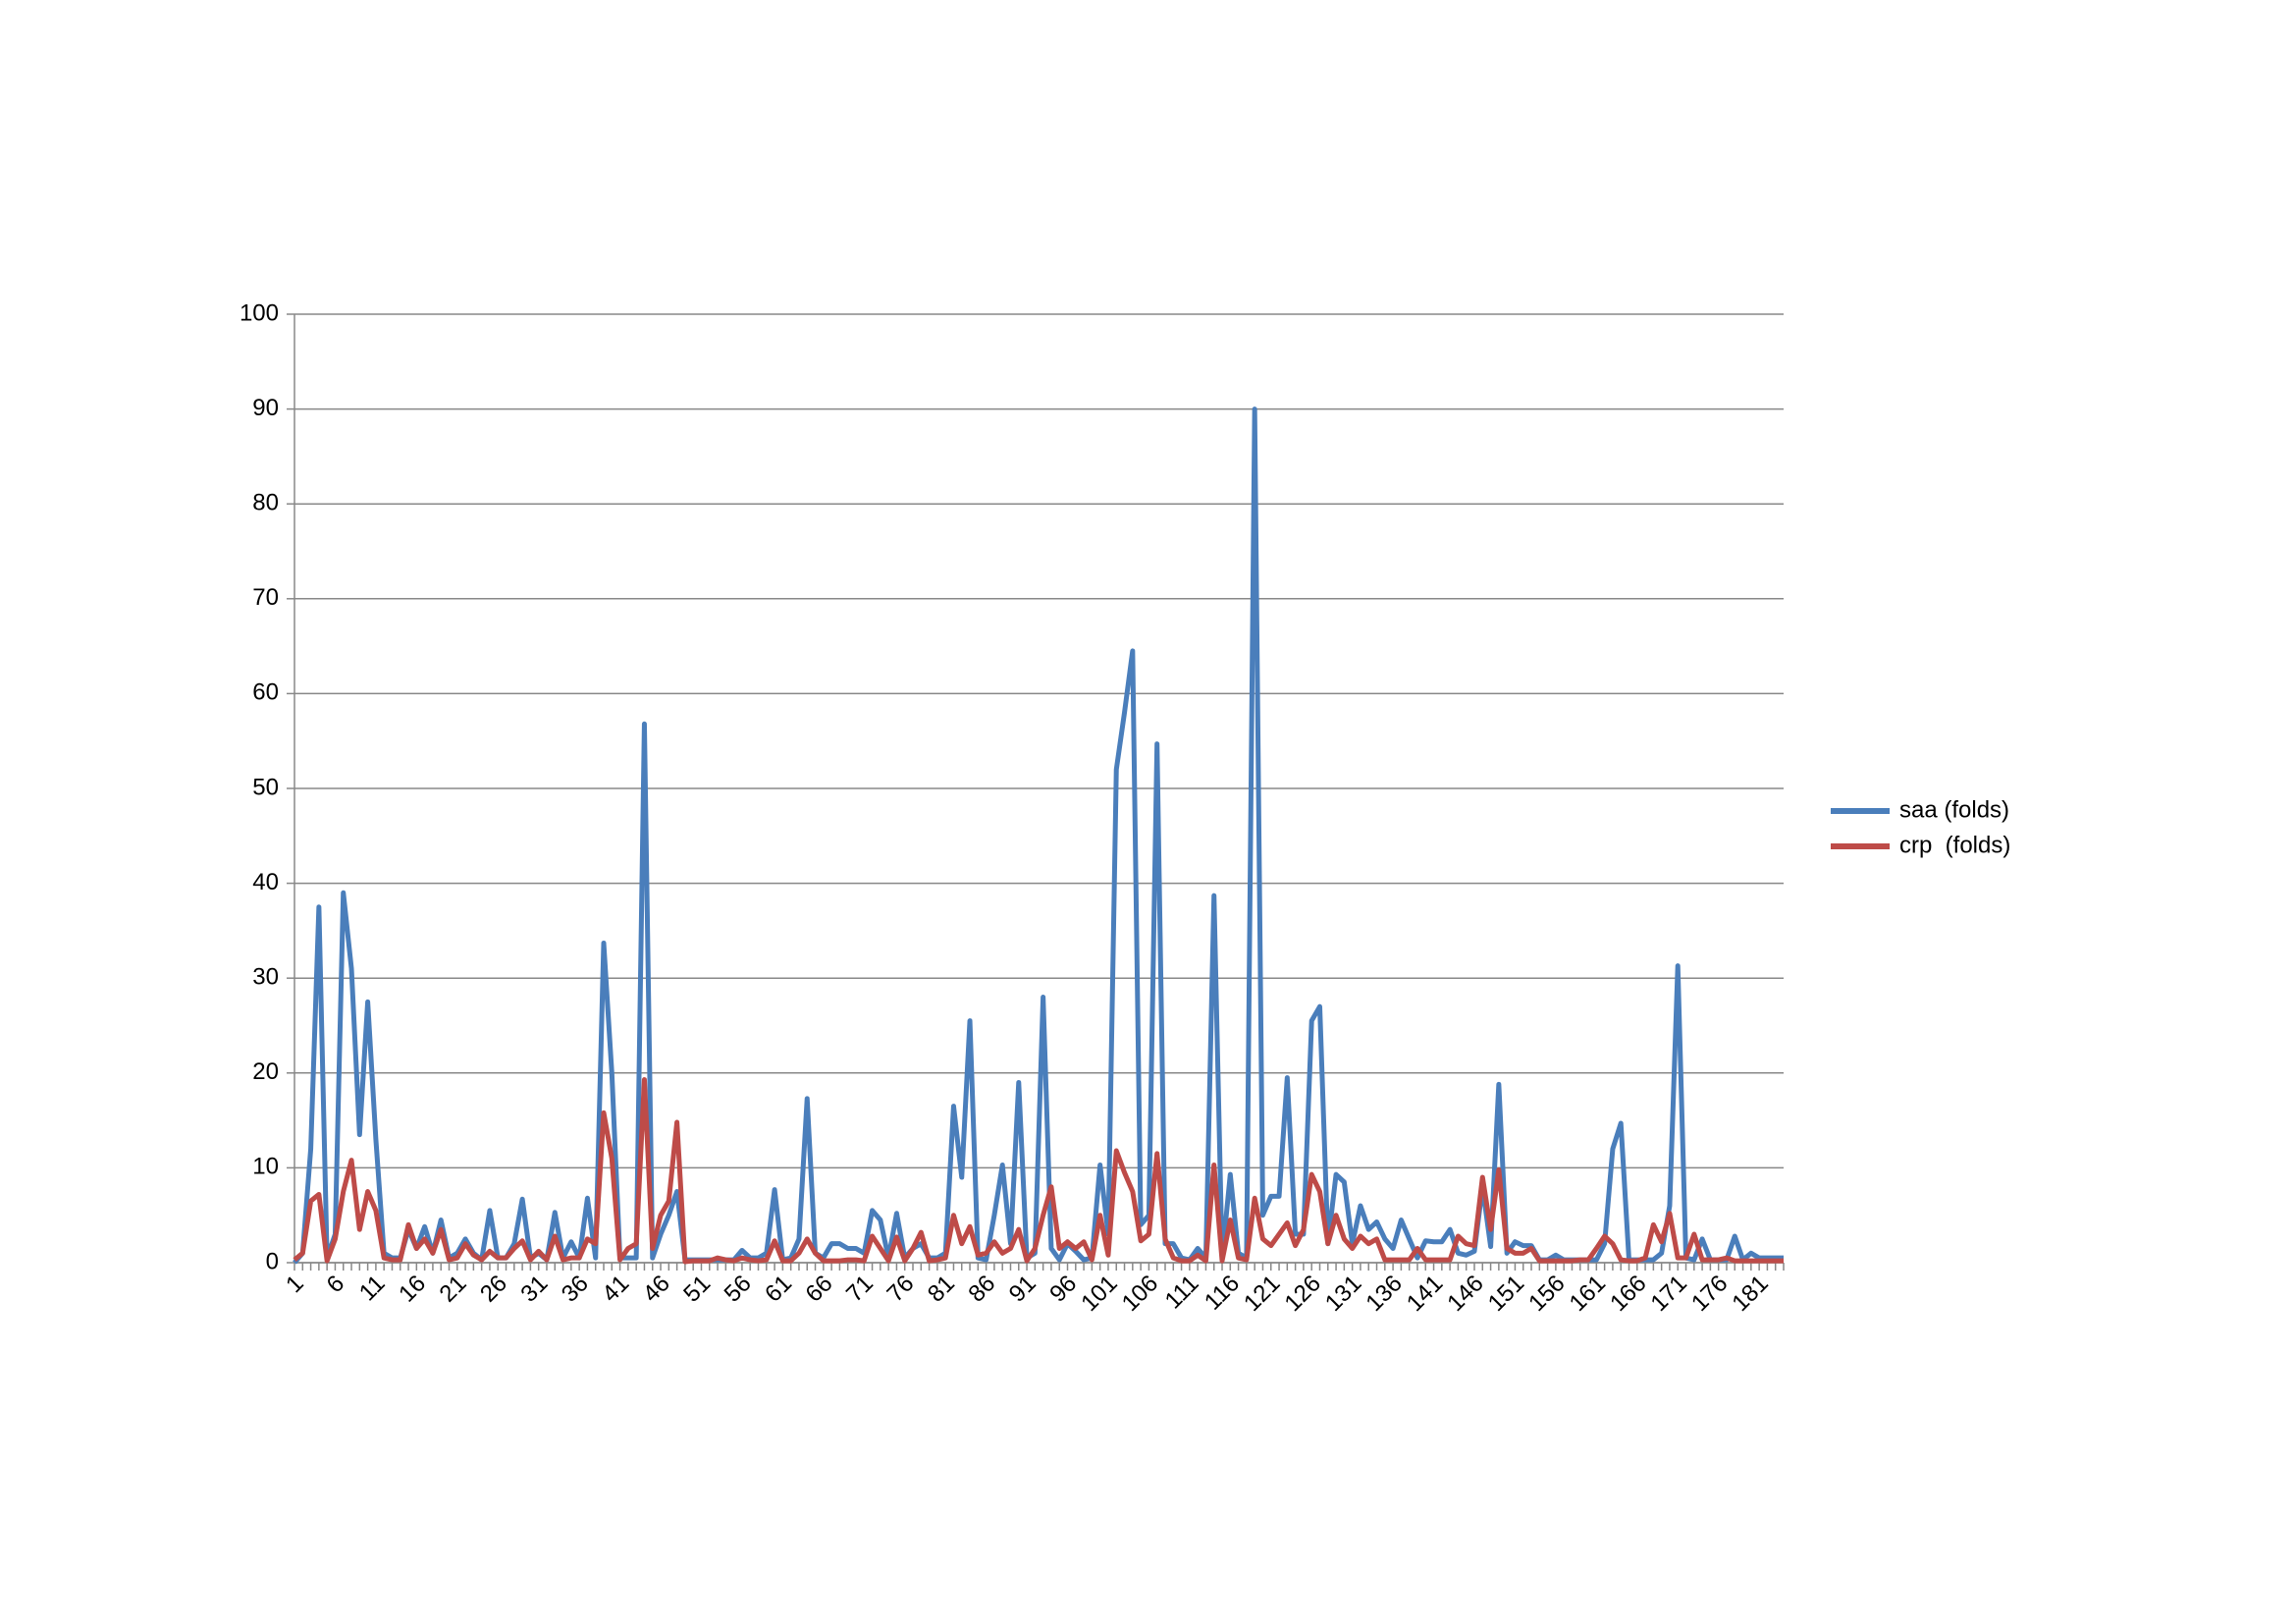  I want to click on x-tick-label: 41, so click(615, 1289).